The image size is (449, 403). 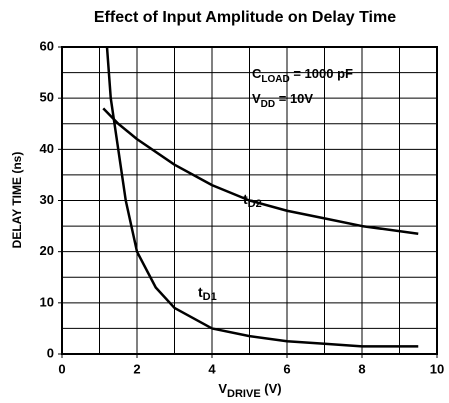 What do you see at coordinates (50, 352) in the screenshot?
I see `y-tick-label: 0` at bounding box center [50, 352].